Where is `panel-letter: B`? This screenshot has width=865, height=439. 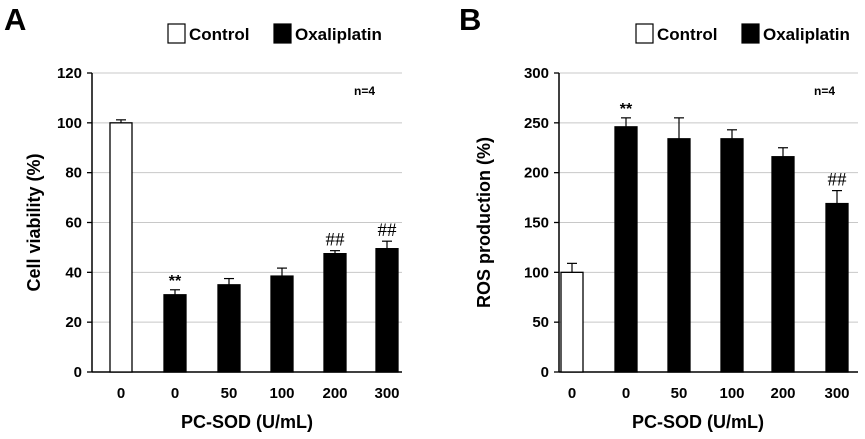 panel-letter: B is located at coordinates (470, 19).